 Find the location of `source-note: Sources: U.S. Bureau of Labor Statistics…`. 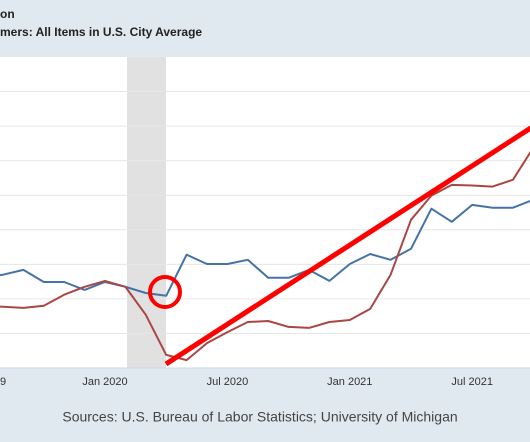

source-note: Sources: U.S. Bureau of Labor Statistics… is located at coordinates (259, 417).